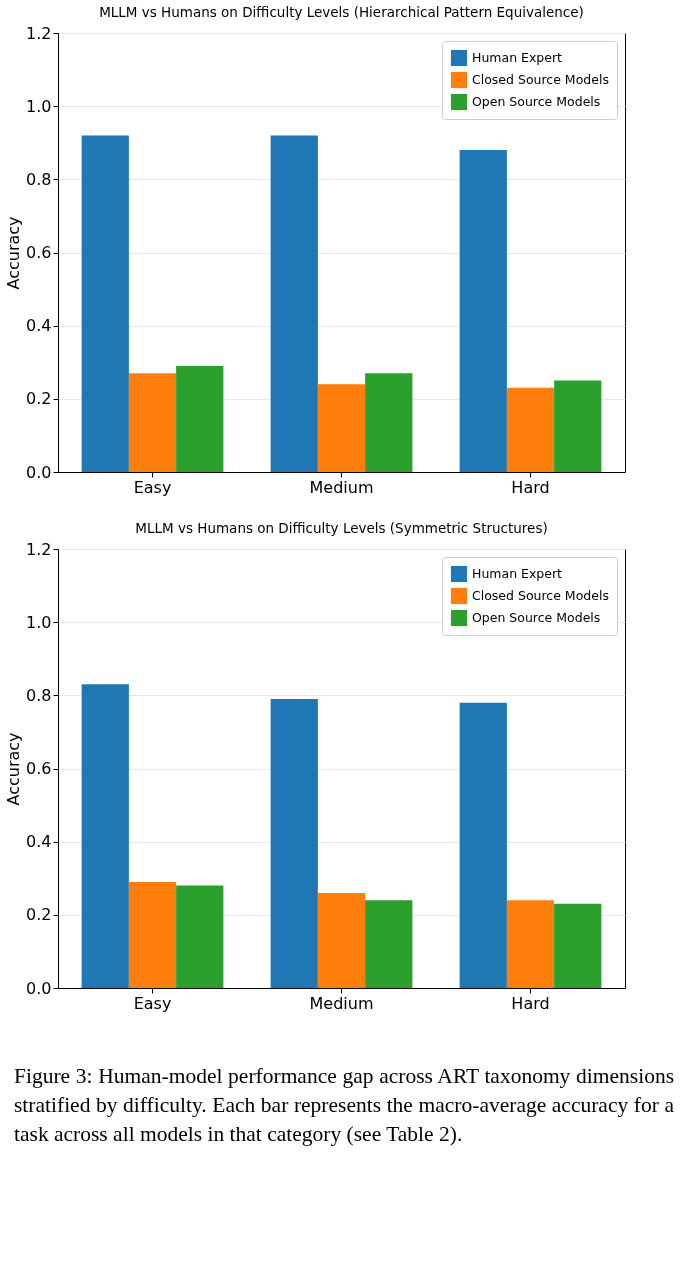 The width and height of the screenshot is (686, 1264). I want to click on chart-title: MLLM vs Humans on Difficulty Levels (Symmetric Structures), so click(341, 527).